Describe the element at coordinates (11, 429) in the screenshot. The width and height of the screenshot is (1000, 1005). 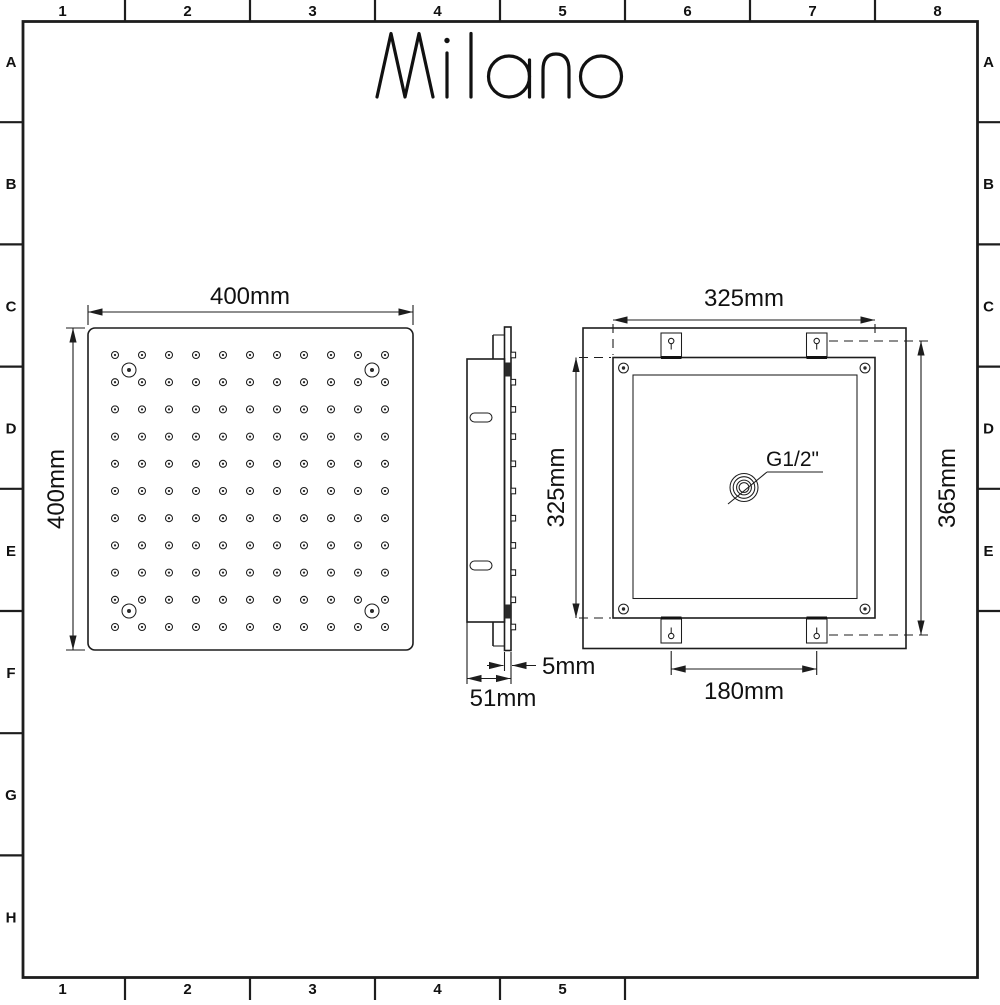
I see `grid-row-label-left: D` at that location.